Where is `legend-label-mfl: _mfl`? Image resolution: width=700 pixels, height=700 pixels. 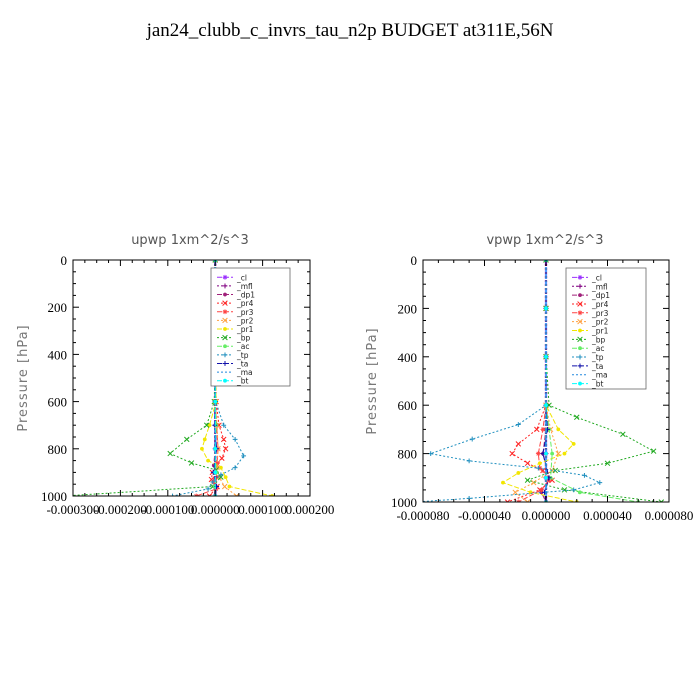
legend-label-mfl: _mfl is located at coordinates (244, 286).